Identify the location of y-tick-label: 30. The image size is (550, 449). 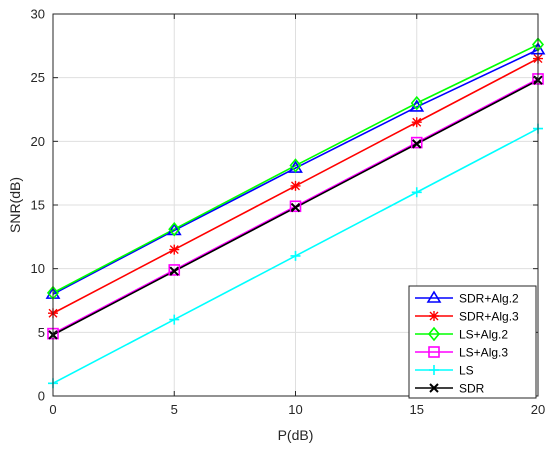
(38, 14).